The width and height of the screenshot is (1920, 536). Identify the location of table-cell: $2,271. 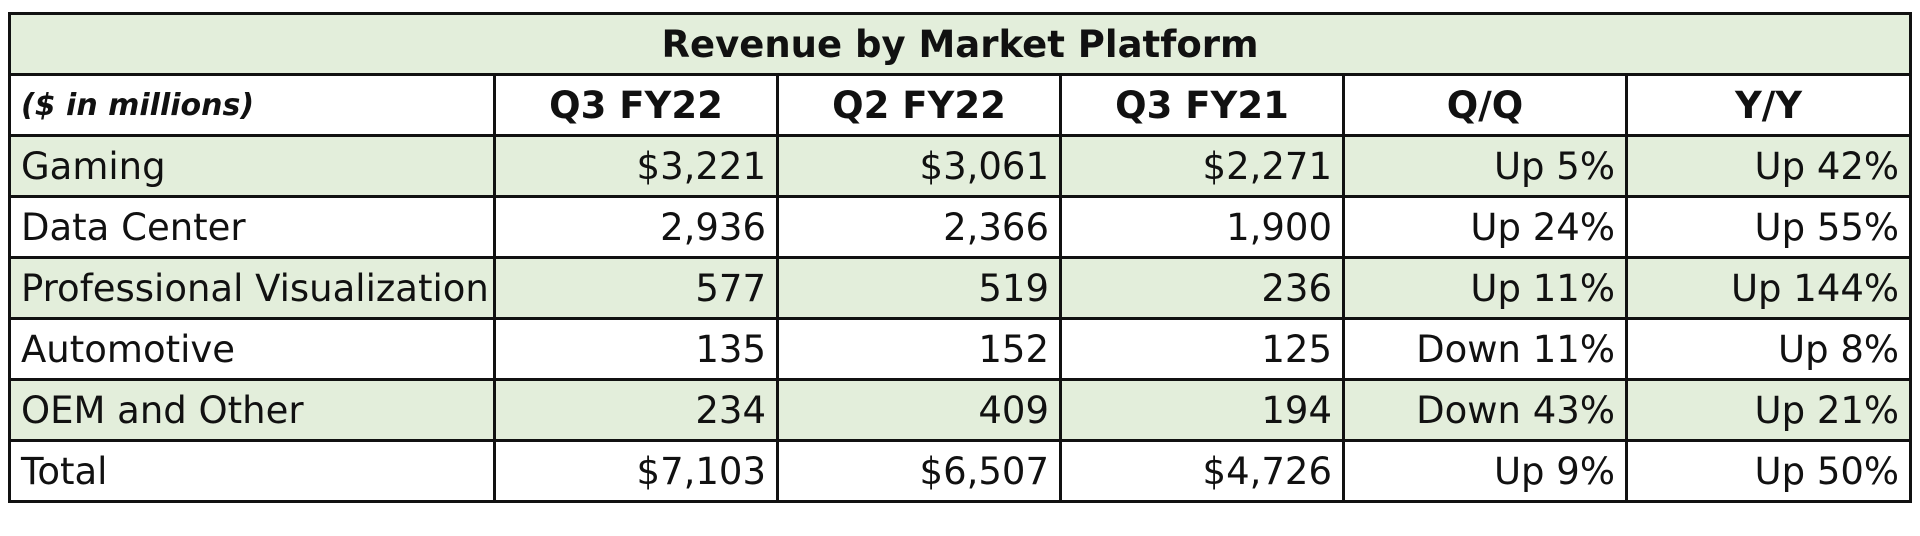
(1202, 166).